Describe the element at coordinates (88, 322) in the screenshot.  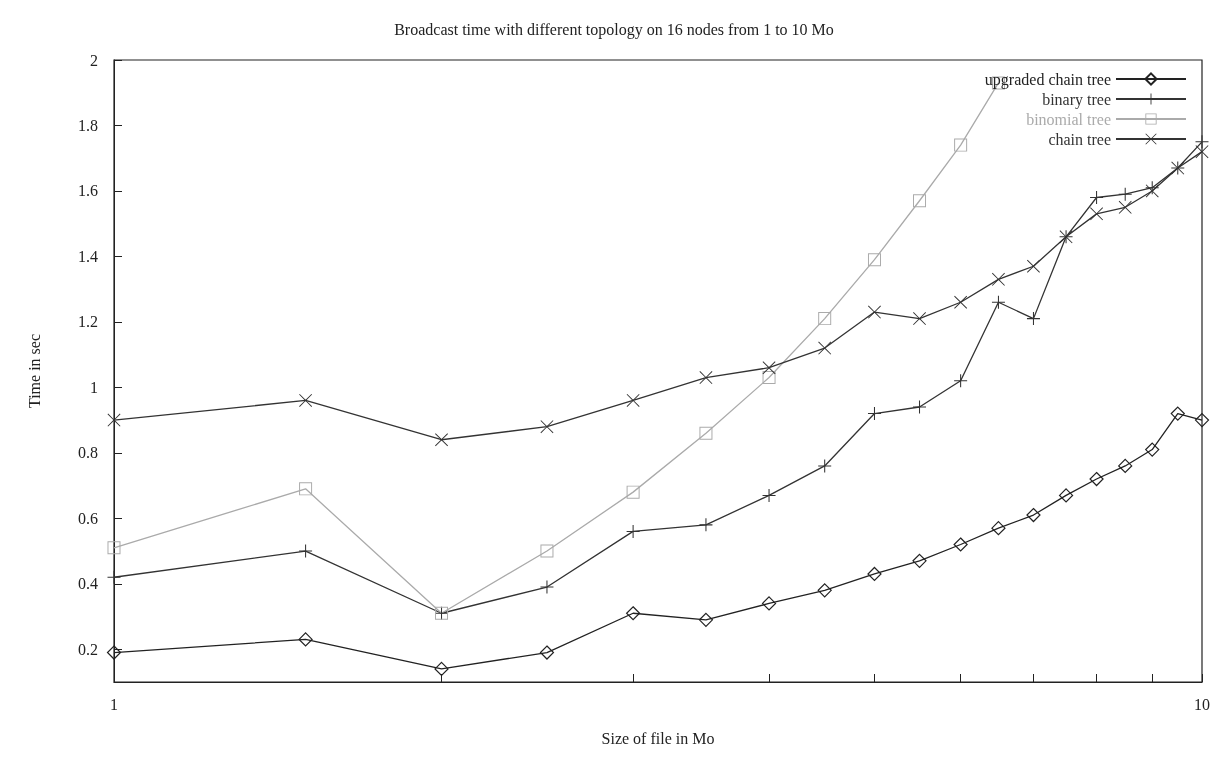
I see `y-tick-label: 1.2` at that location.